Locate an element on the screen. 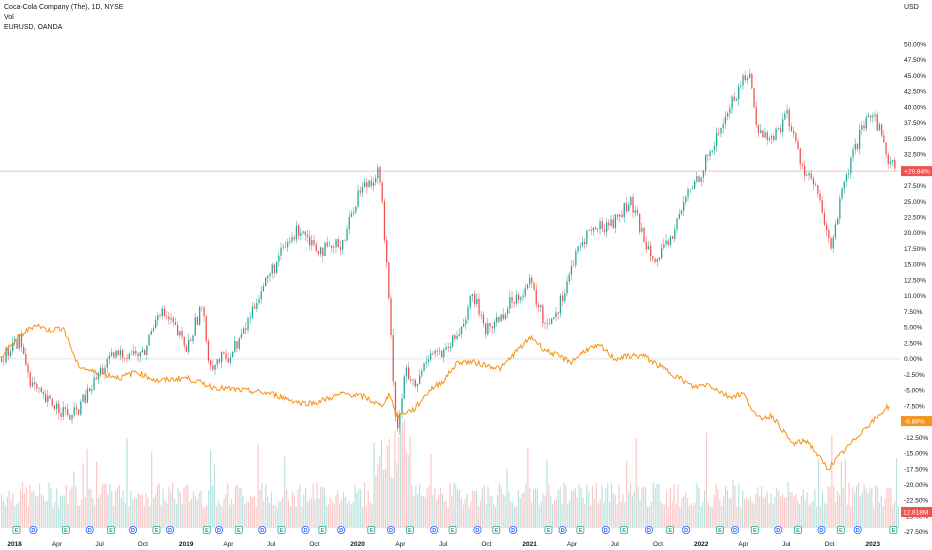  y-tick-label: 22.50% is located at coordinates (915, 218).